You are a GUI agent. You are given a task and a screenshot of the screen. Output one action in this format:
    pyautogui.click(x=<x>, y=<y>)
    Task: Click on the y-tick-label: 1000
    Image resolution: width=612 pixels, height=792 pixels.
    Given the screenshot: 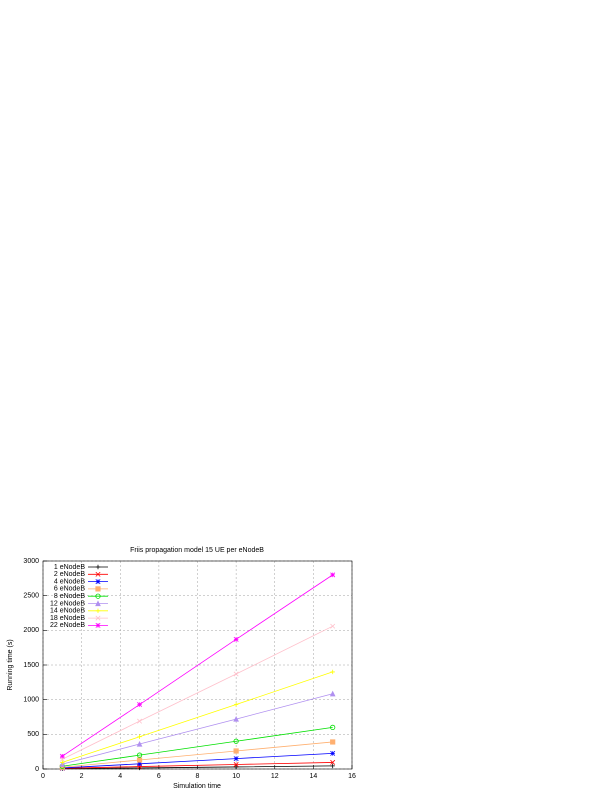 What is the action you would take?
    pyautogui.click(x=31, y=700)
    